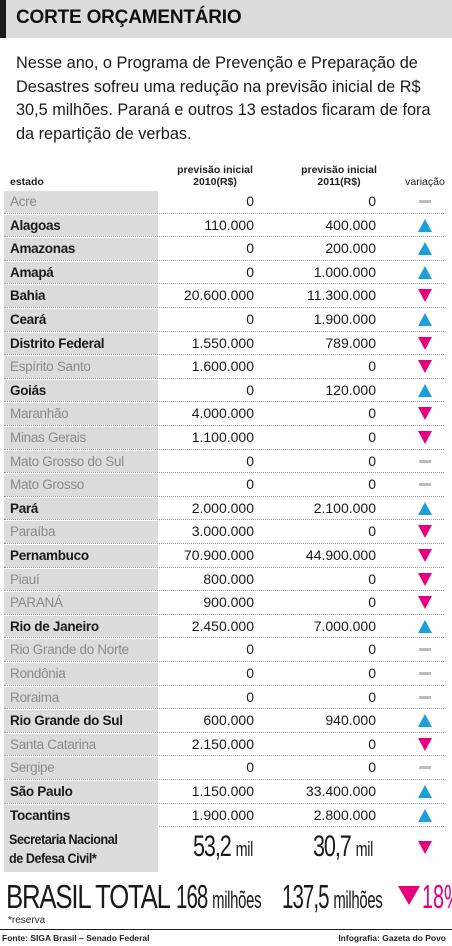 Image resolution: width=452 pixels, height=946 pixels. I want to click on table-row: Mato Grosso 0 0, so click(226, 485).